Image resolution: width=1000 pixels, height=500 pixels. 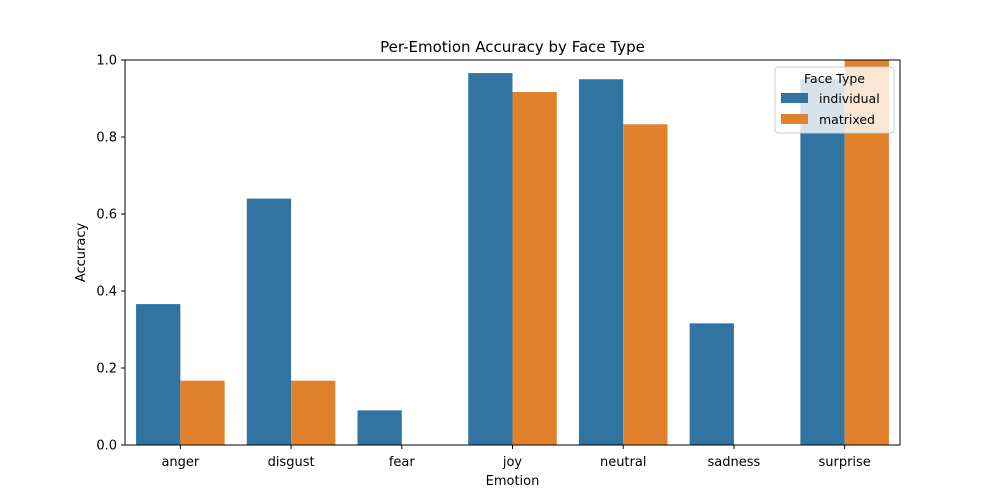 I want to click on chart-title: Per-Emotion Accuracy by Face Type, so click(x=512, y=47).